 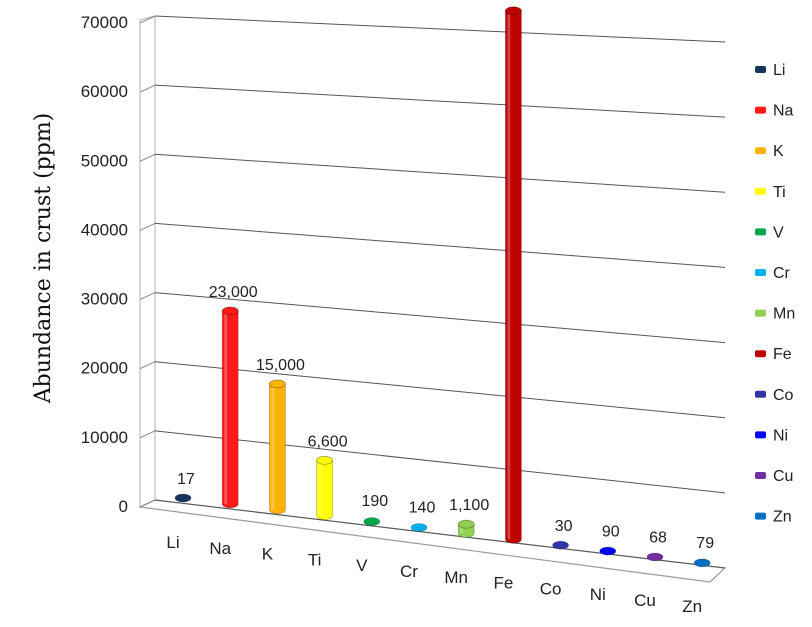 I want to click on x-tick-label: K, so click(x=268, y=554).